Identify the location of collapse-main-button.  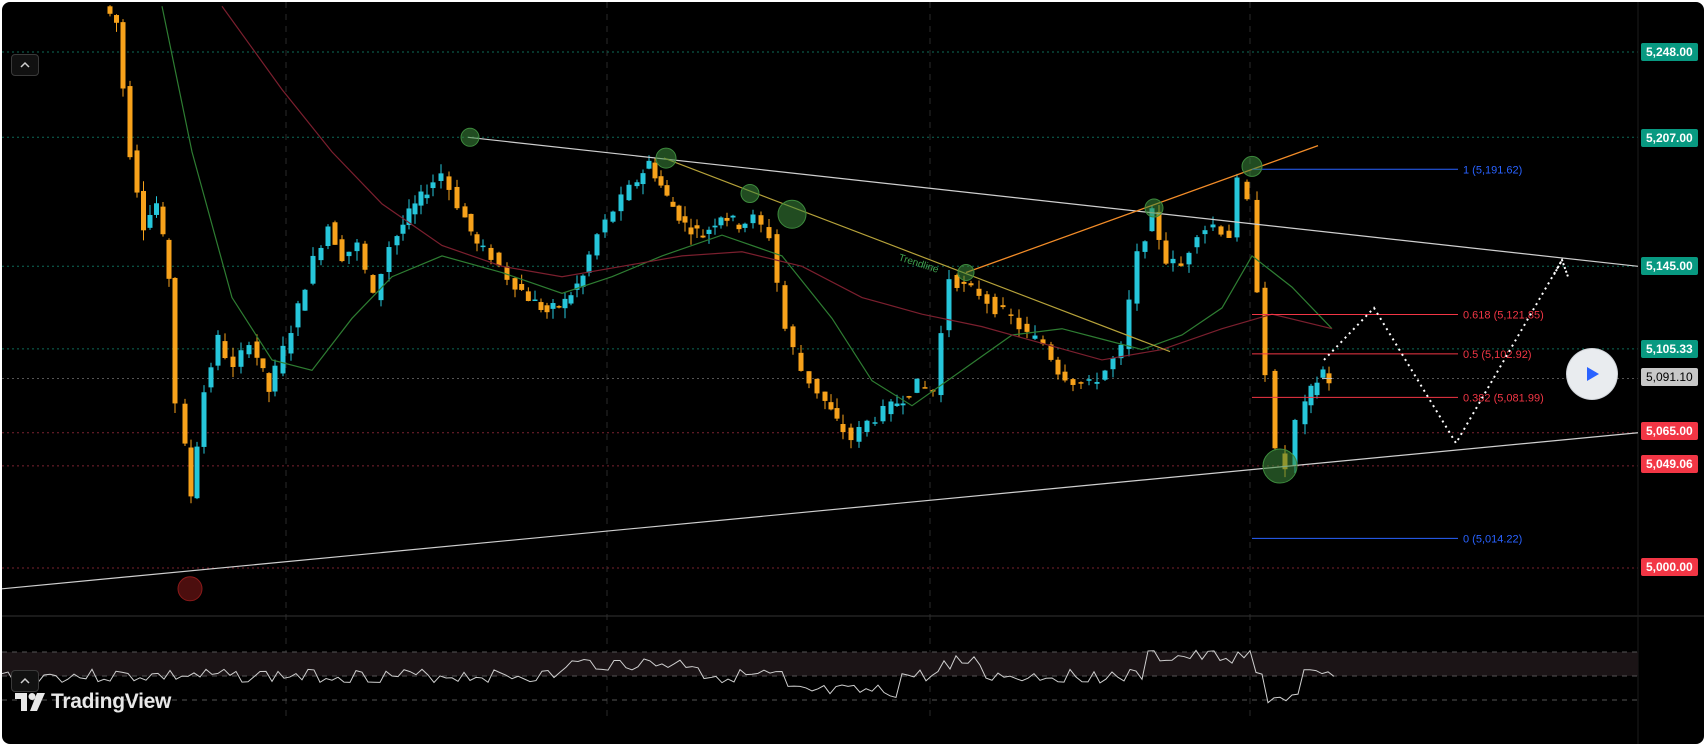
(25, 65).